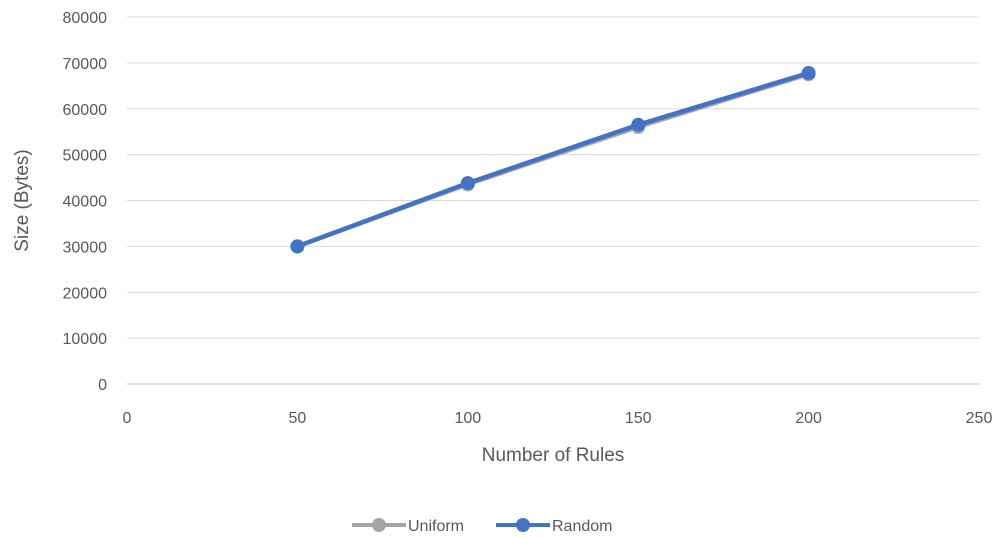 The height and width of the screenshot is (538, 999). What do you see at coordinates (808, 418) in the screenshot?
I see `x-tick-label: 200` at bounding box center [808, 418].